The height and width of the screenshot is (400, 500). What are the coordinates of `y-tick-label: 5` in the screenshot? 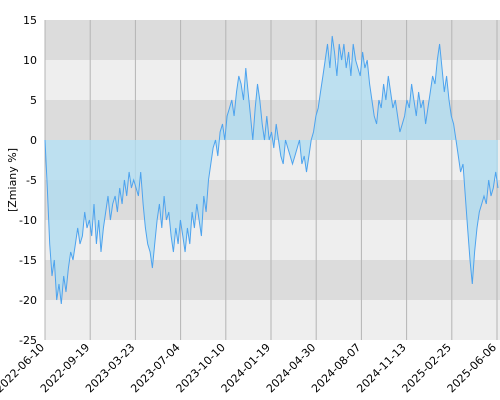 It's located at (33, 100).